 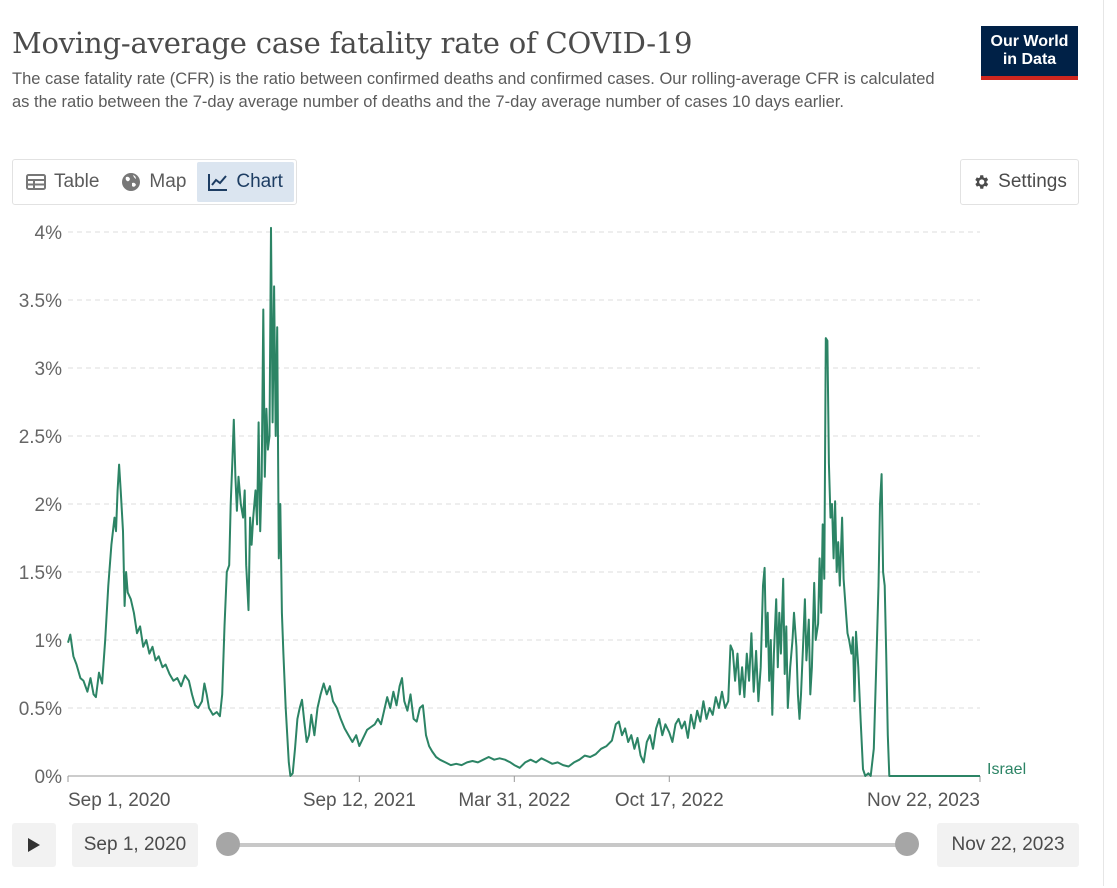 I want to click on line-chart-icon, so click(x=218, y=182).